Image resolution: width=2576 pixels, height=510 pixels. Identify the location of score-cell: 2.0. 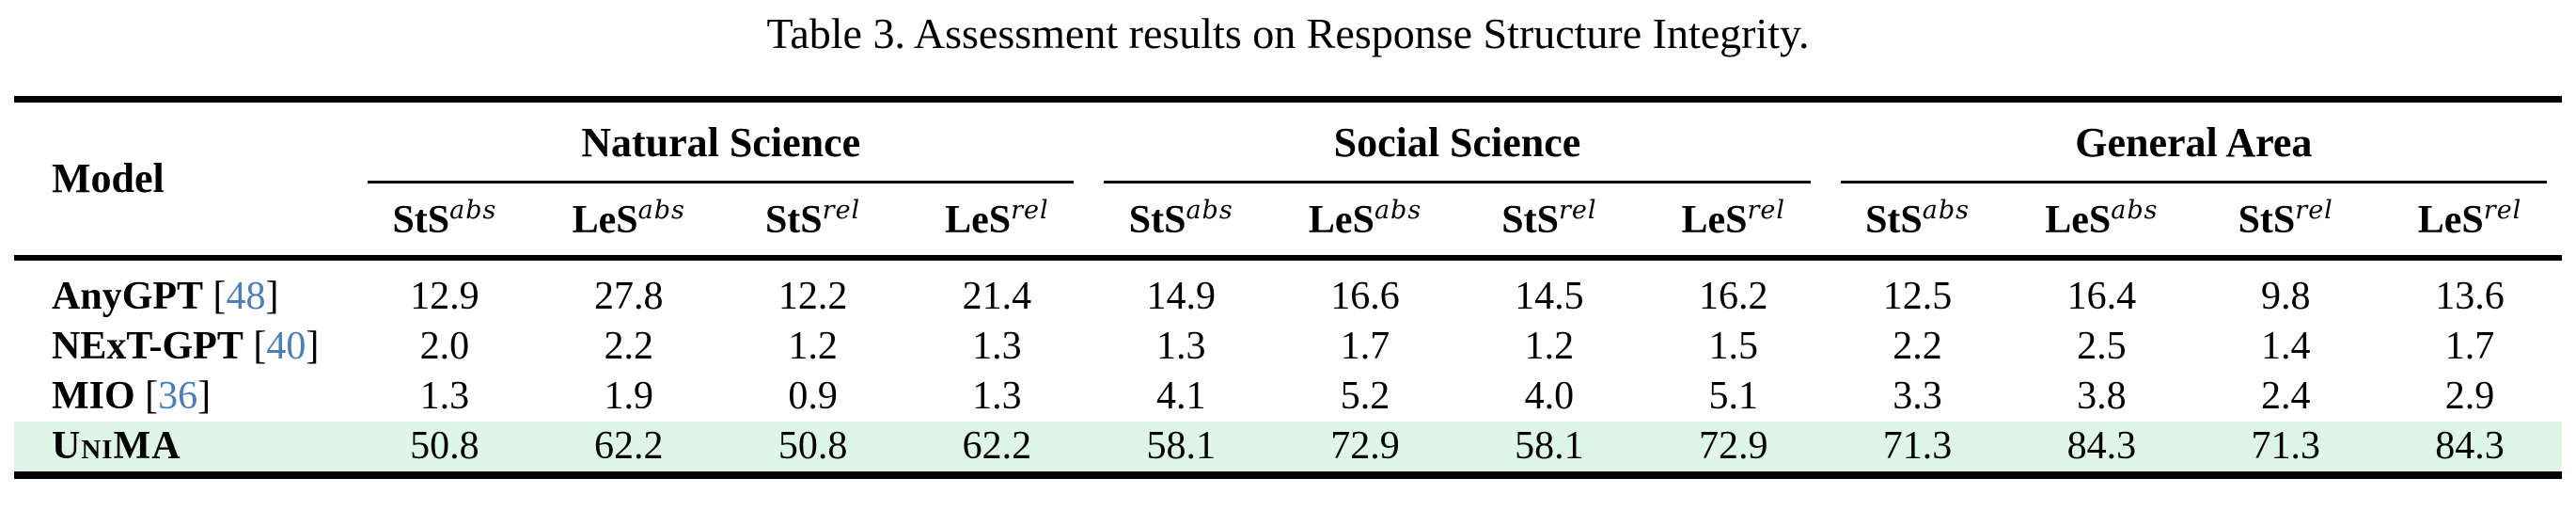
(445, 347).